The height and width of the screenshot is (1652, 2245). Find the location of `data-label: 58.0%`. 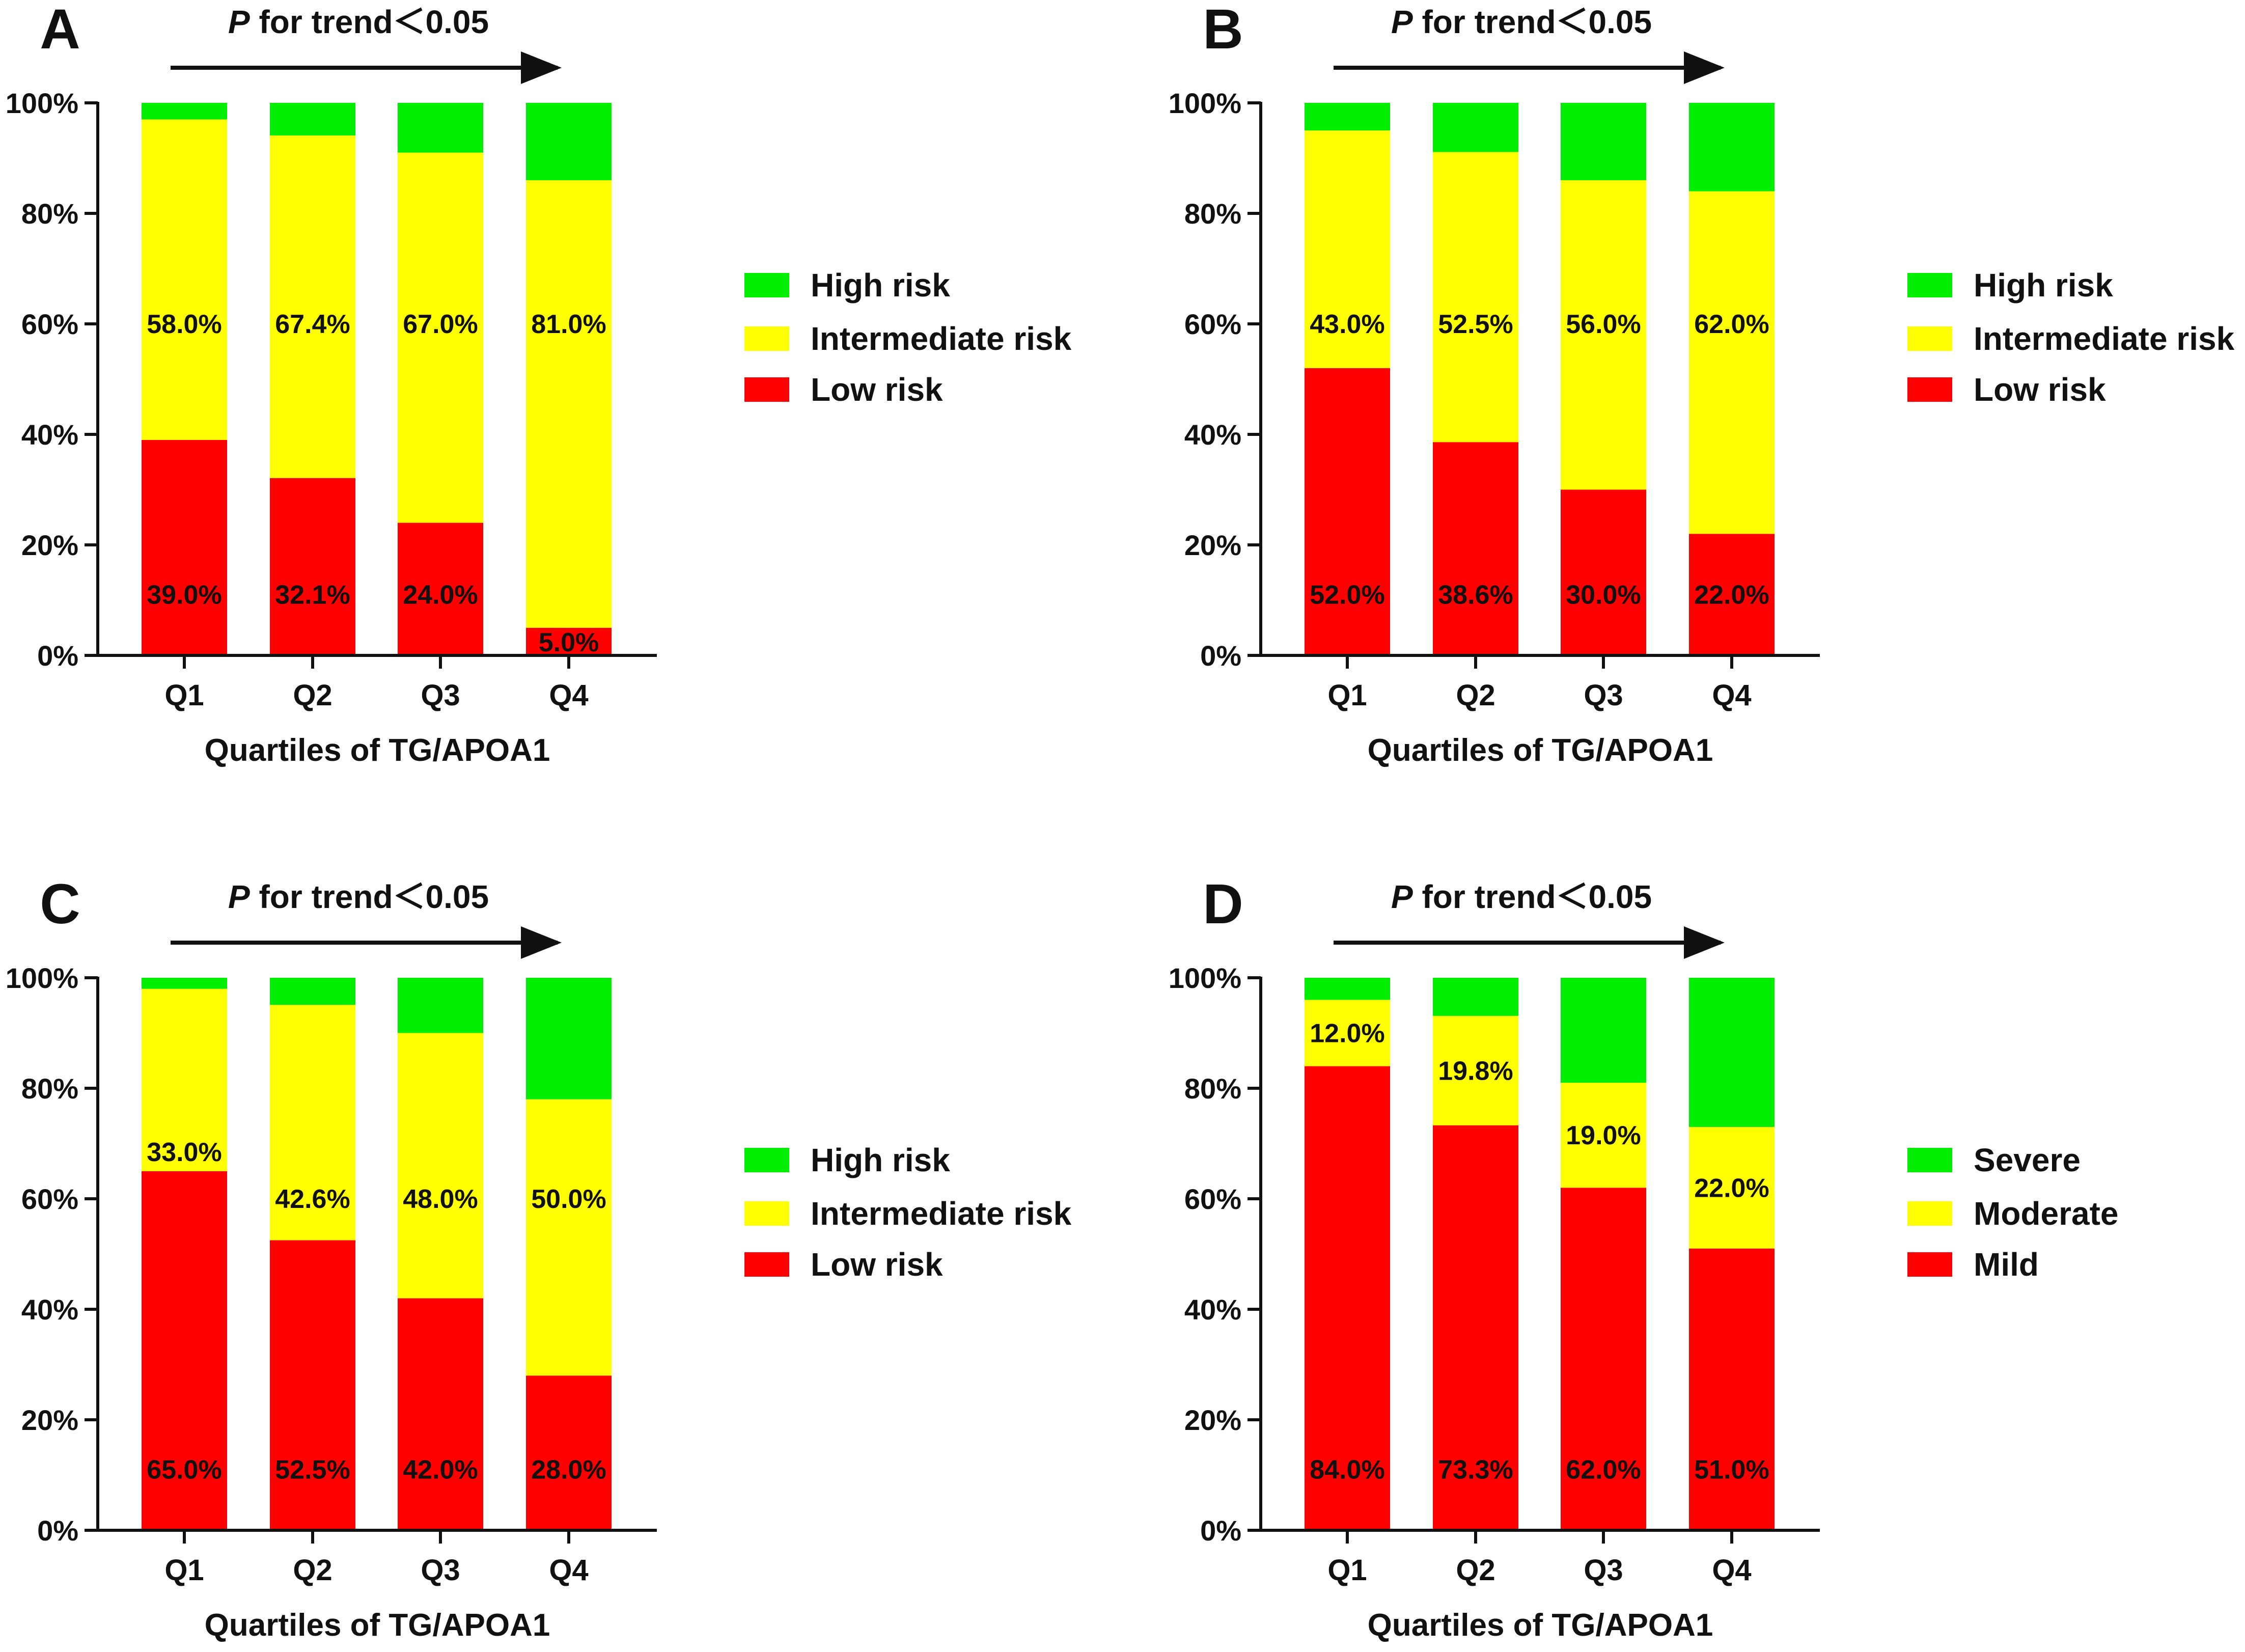

data-label: 58.0% is located at coordinates (184, 324).